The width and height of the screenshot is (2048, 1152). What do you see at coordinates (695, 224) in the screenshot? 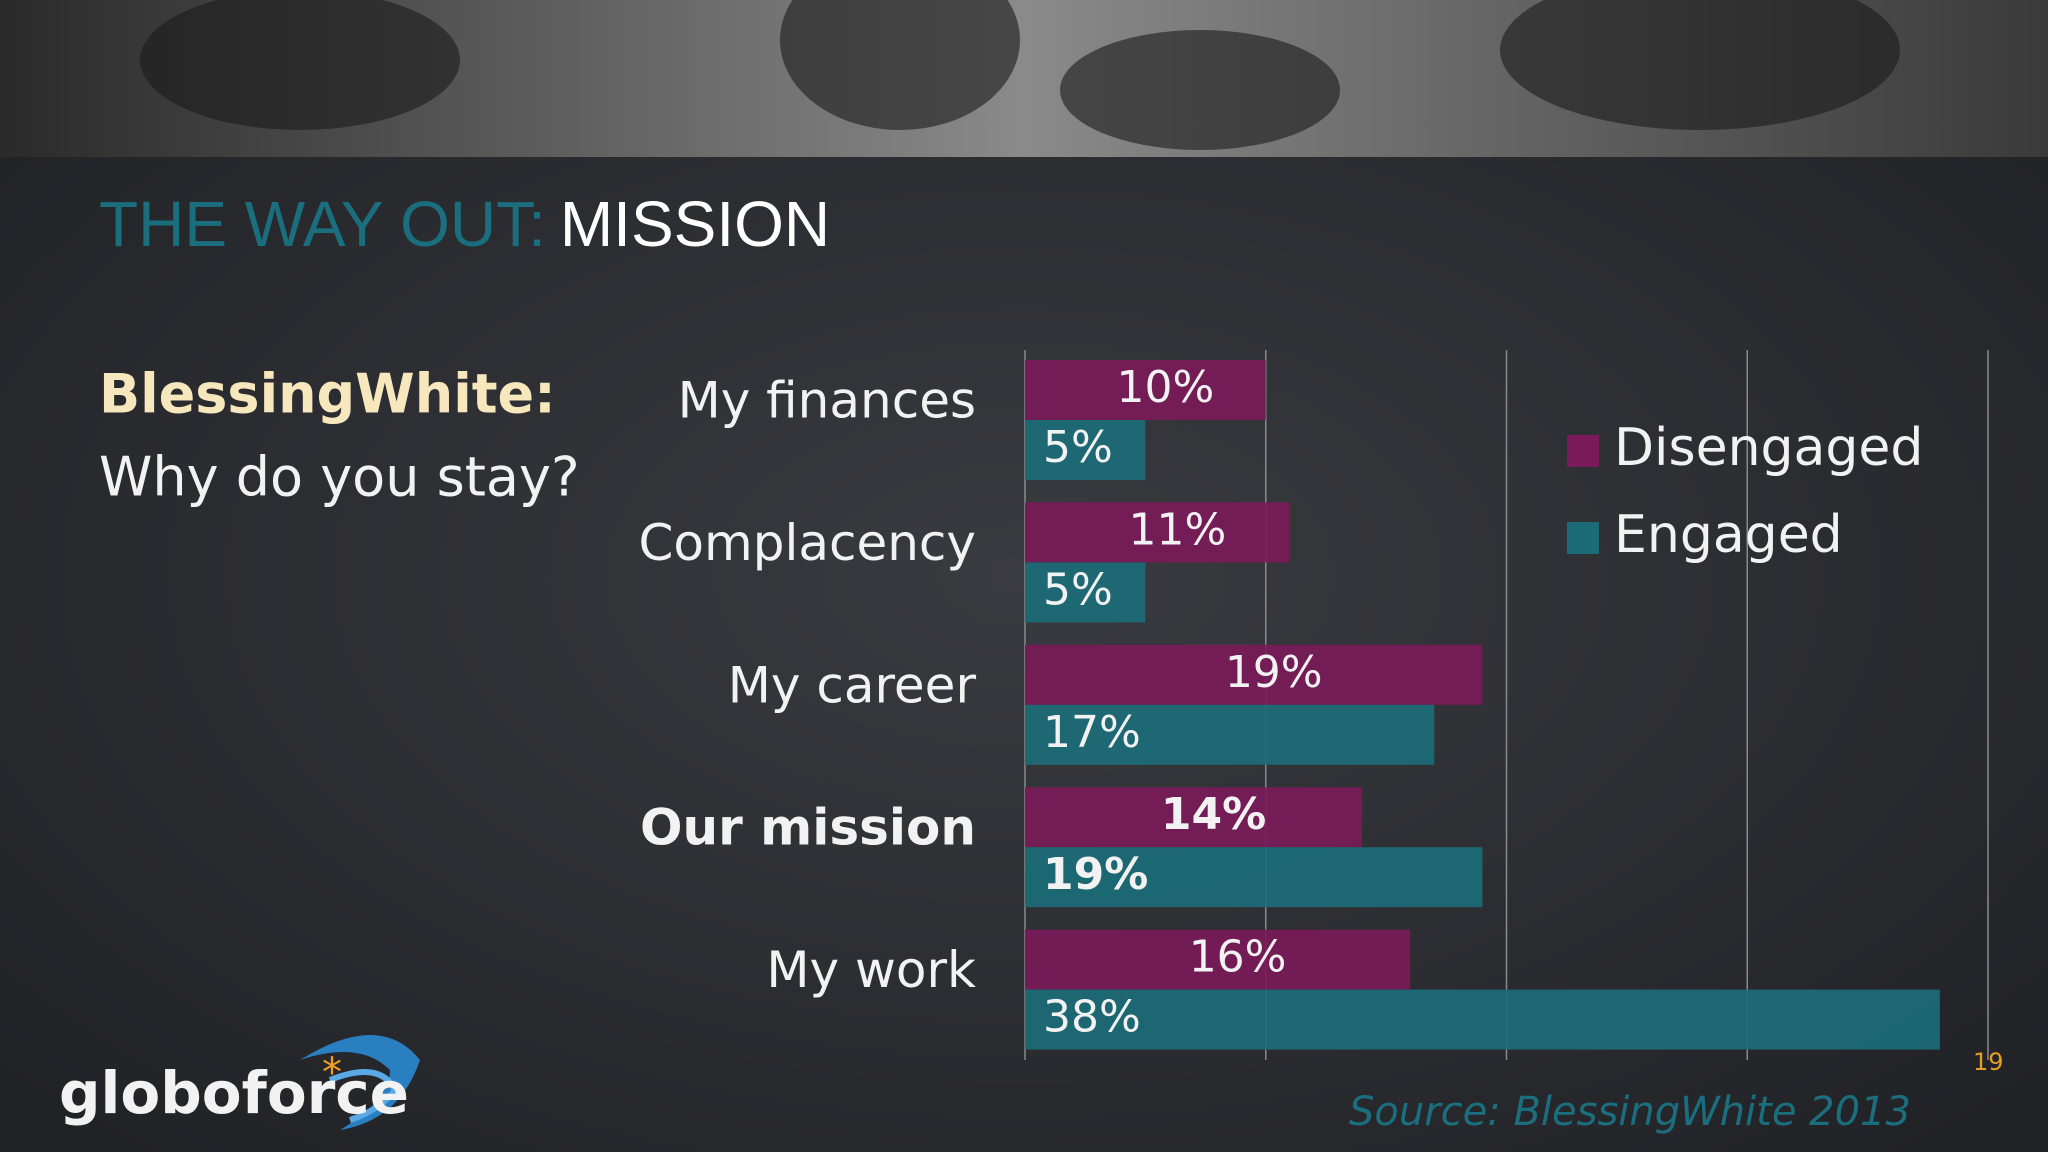
I see `title-main: MISSION` at bounding box center [695, 224].